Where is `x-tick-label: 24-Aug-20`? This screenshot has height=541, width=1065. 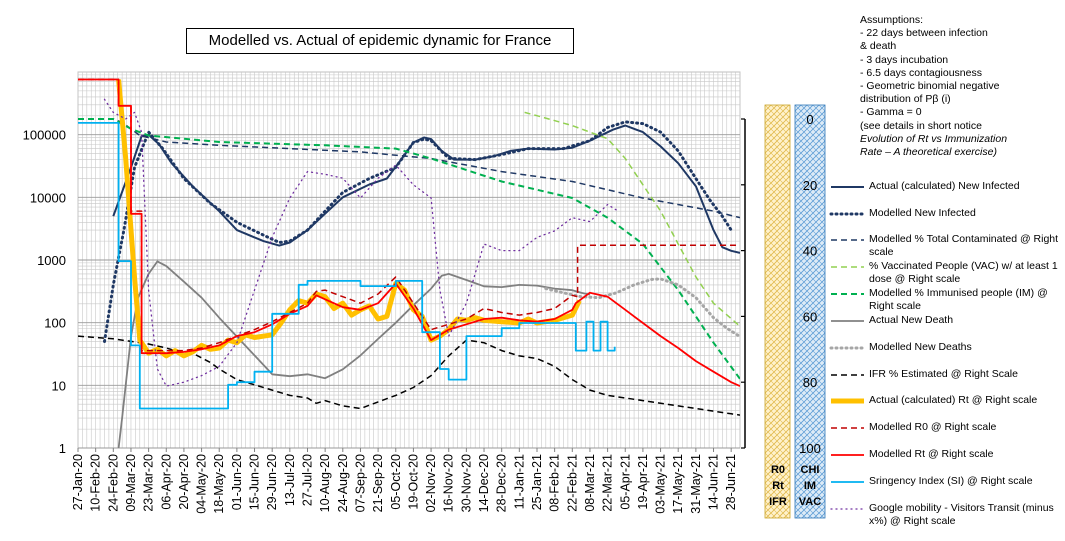
x-tick-label: 24-Aug-20 is located at coordinates (343, 483).